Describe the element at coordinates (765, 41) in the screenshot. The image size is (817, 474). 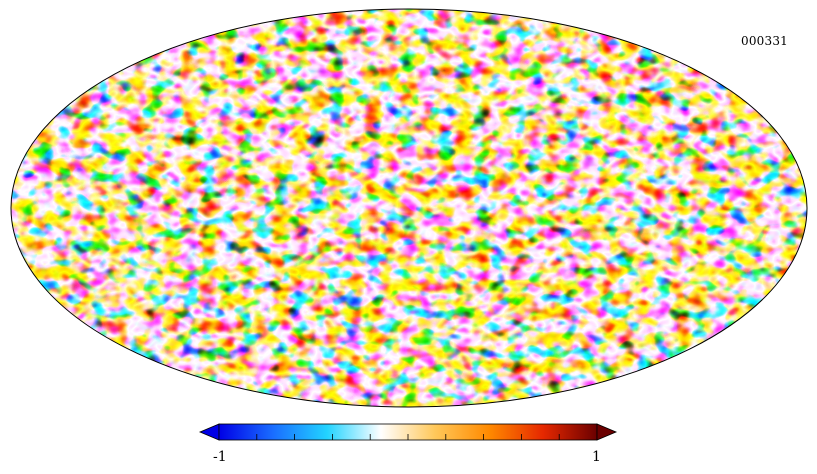
I see `map-id-label: 000331` at that location.